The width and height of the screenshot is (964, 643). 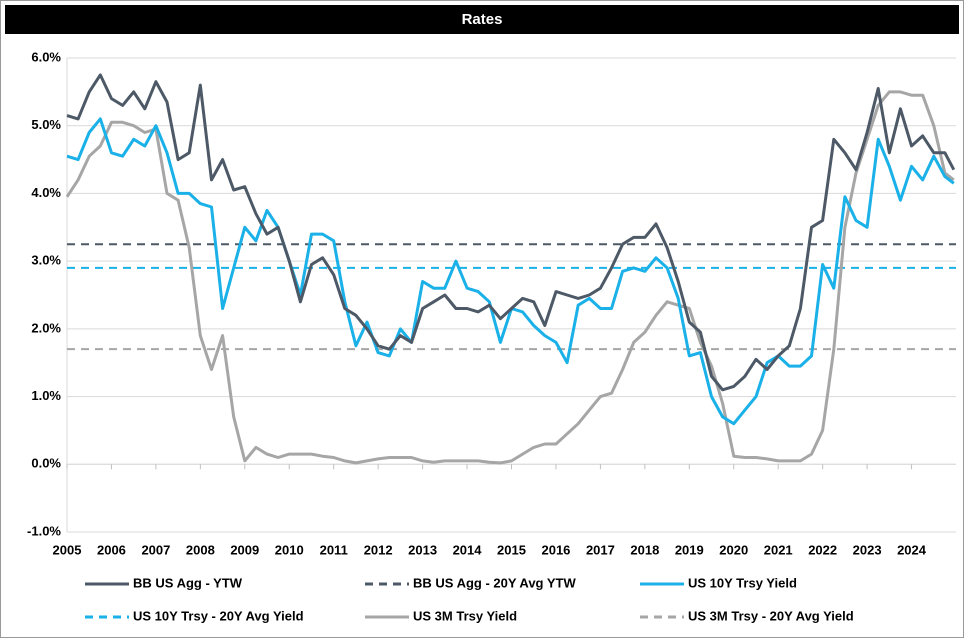 What do you see at coordinates (46, 56) in the screenshot?
I see `y-tick-label: 6.0%` at bounding box center [46, 56].